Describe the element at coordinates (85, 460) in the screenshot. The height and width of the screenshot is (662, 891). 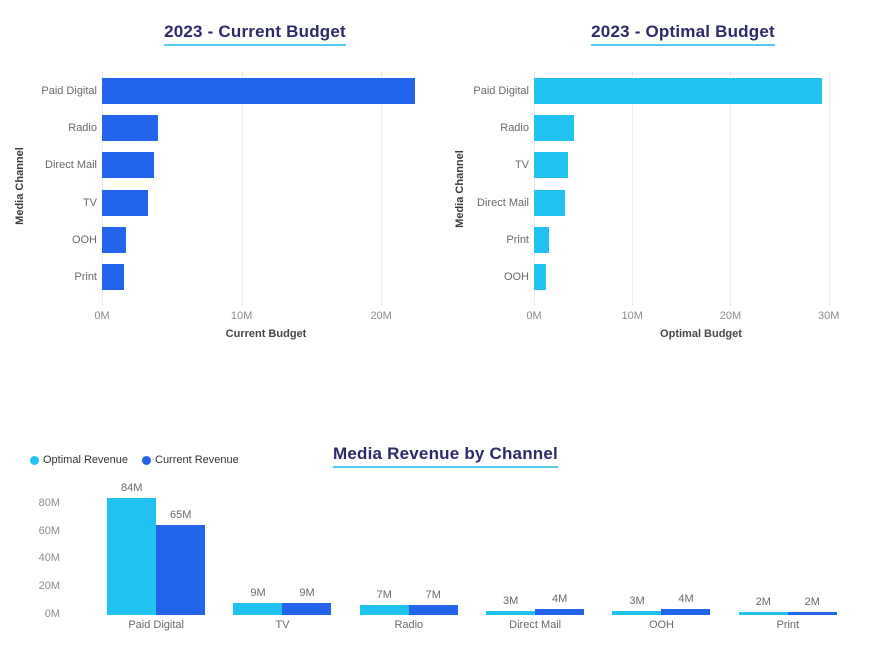
I see `legend-label: Optimal Revenue` at that location.